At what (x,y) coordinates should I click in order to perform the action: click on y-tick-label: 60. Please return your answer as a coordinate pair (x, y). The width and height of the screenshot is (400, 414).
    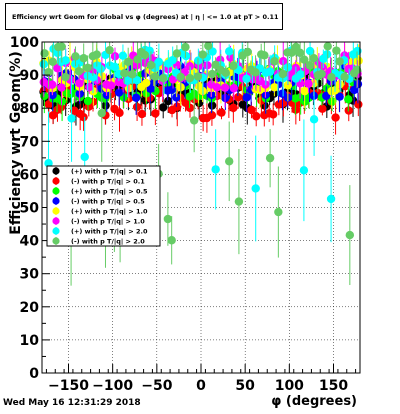
    Looking at the image, I should click on (30, 175).